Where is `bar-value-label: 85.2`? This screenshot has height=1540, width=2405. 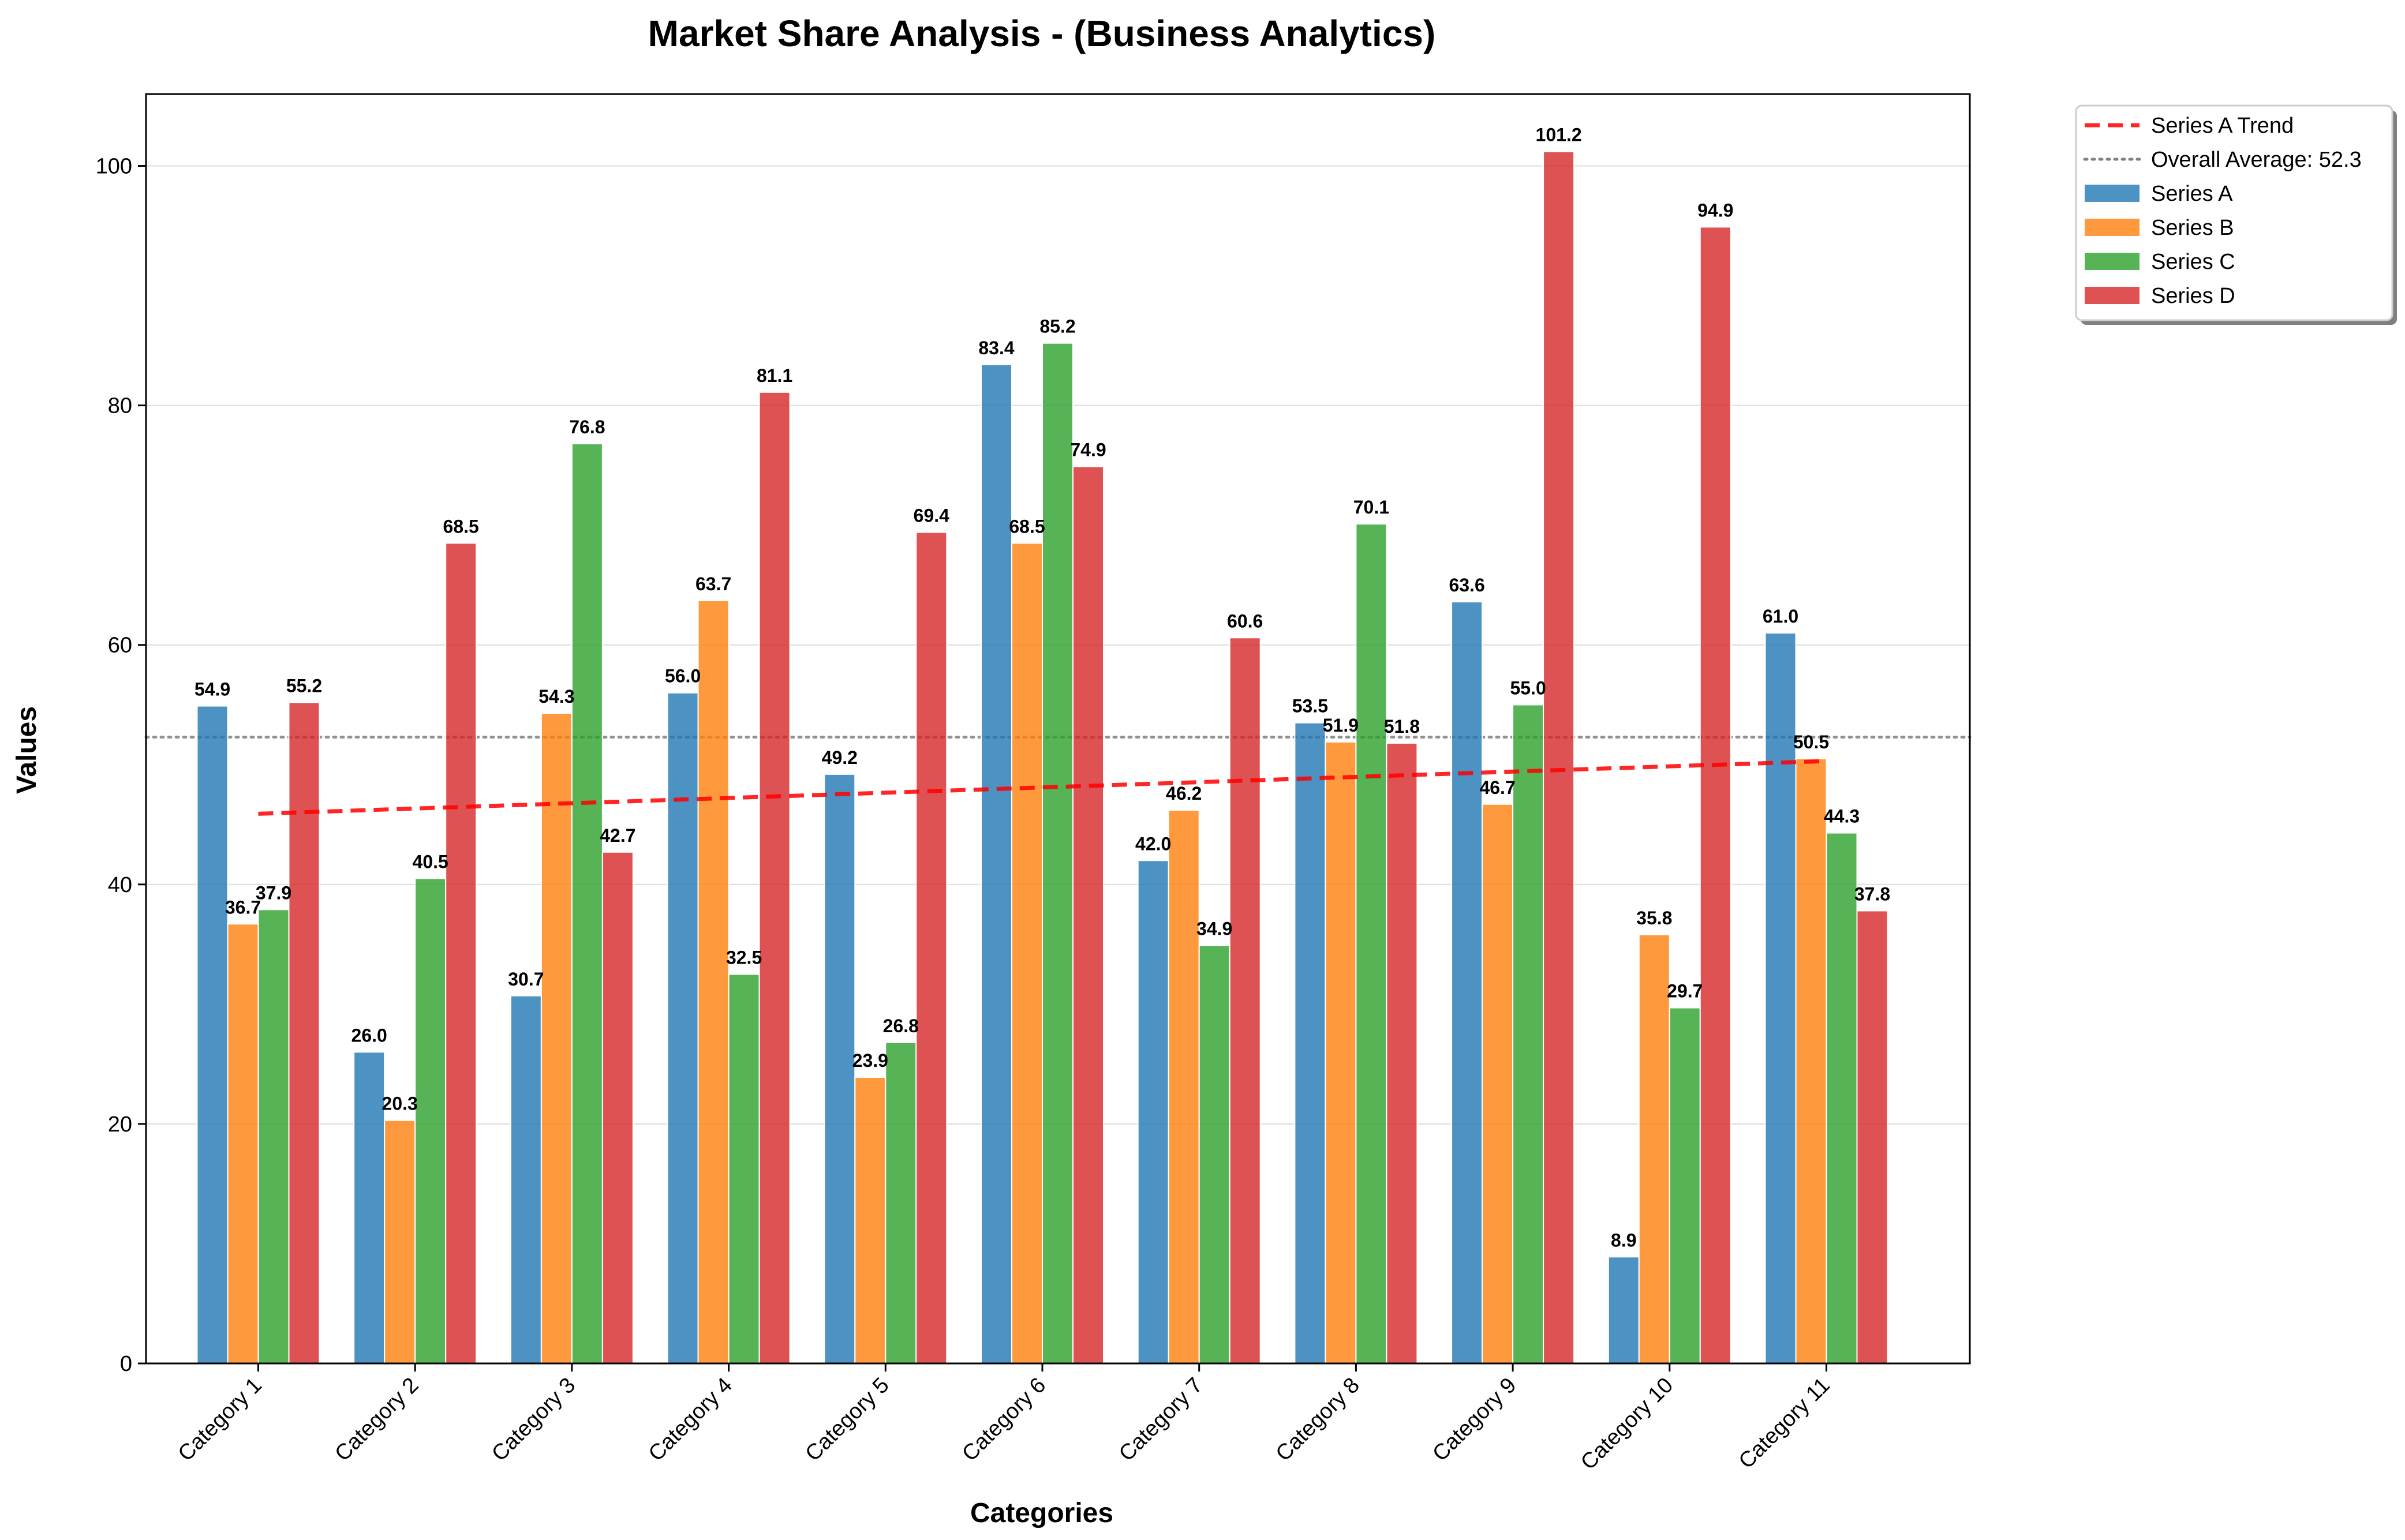
bar-value-label: 85.2 is located at coordinates (1057, 326).